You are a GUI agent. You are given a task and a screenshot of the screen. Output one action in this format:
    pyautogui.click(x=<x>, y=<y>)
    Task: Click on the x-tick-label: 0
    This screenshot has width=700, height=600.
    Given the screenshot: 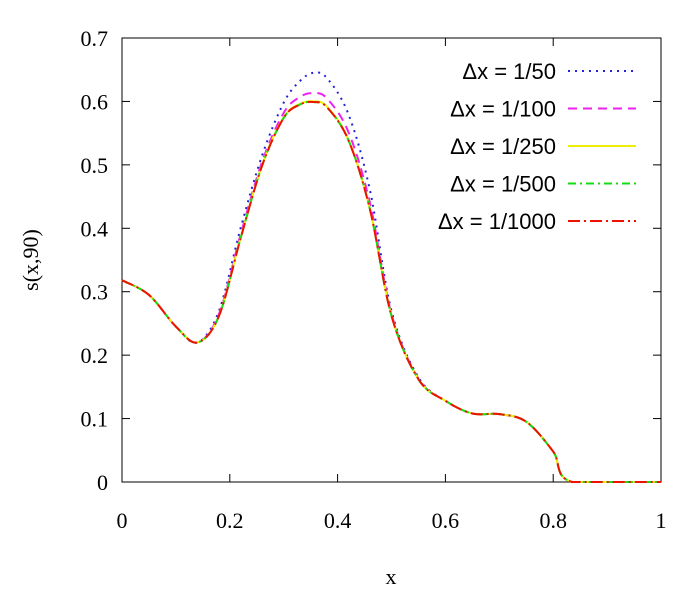 What is the action you would take?
    pyautogui.click(x=122, y=520)
    